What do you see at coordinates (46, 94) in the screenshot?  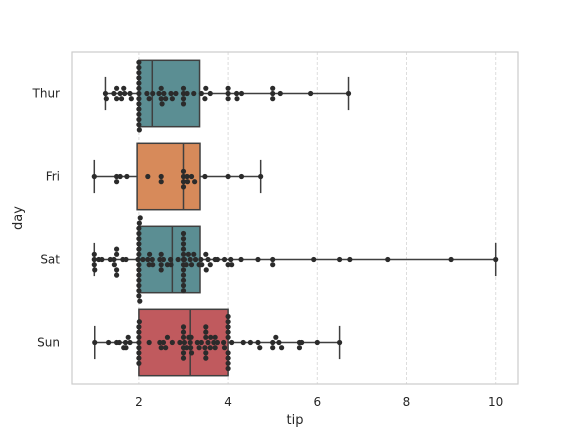 I see `y-tick-label-thur: Thur` at bounding box center [46, 94].